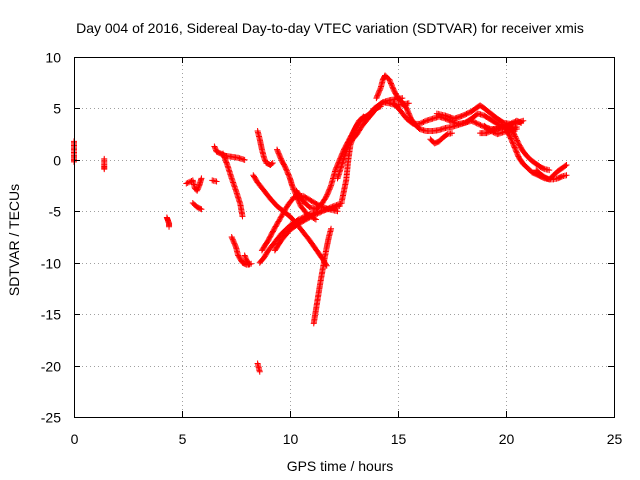 The height and width of the screenshot is (480, 640). What do you see at coordinates (104, 164) in the screenshot?
I see `data-series-seg2` at bounding box center [104, 164].